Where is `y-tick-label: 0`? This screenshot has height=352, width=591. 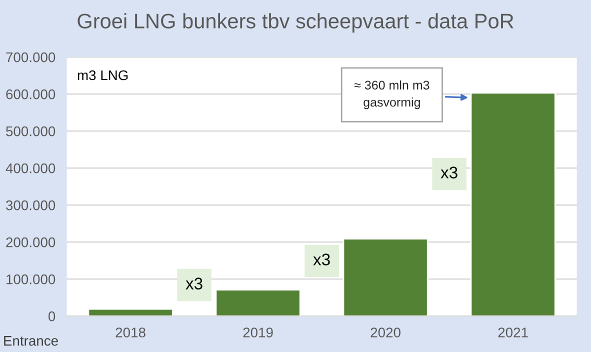 y-tick-label: 0 is located at coordinates (52, 316).